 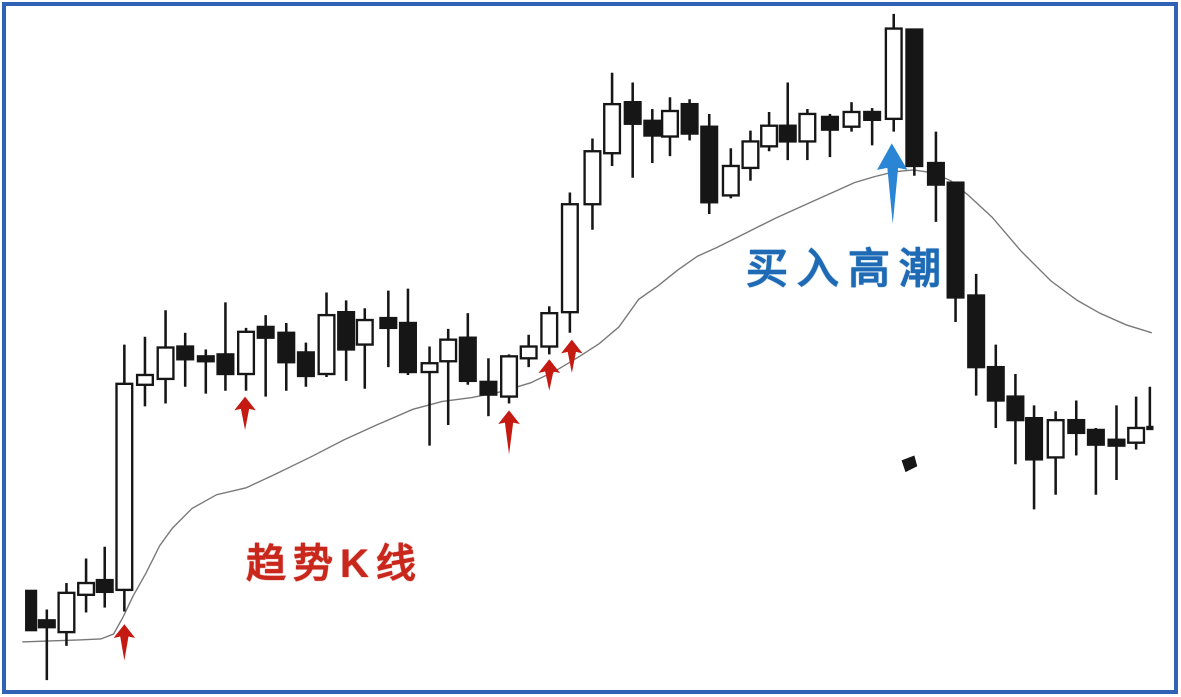 What do you see at coordinates (892, 183) in the screenshot?
I see `climax-arrow-icon` at bounding box center [892, 183].